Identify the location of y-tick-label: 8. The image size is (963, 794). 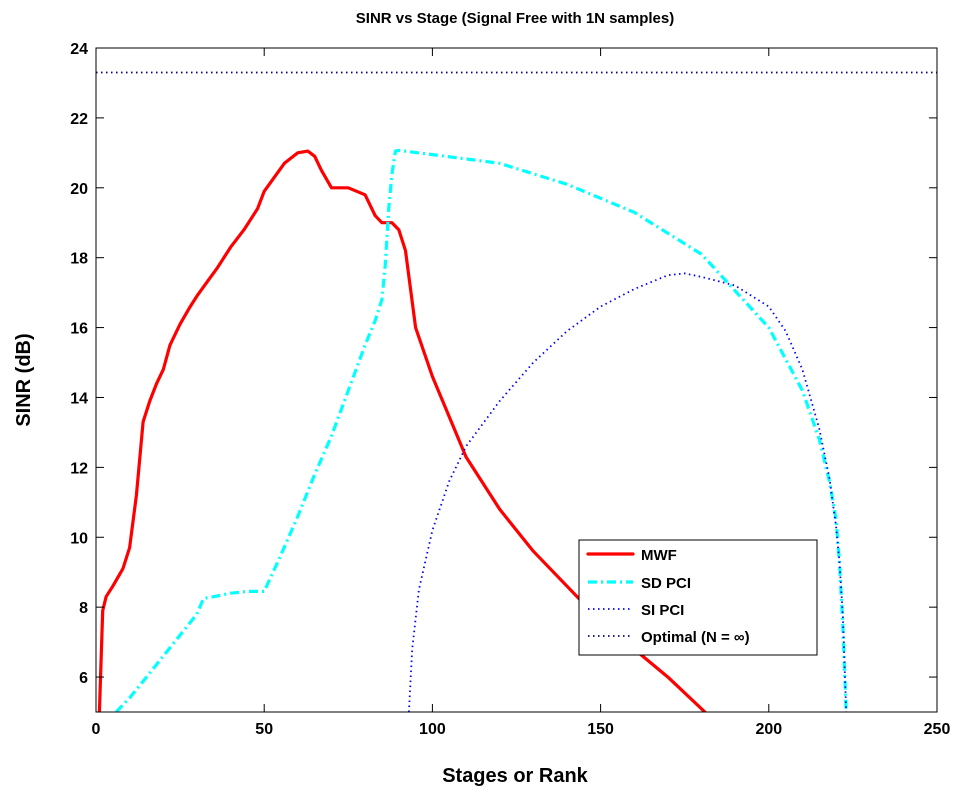
(83, 608).